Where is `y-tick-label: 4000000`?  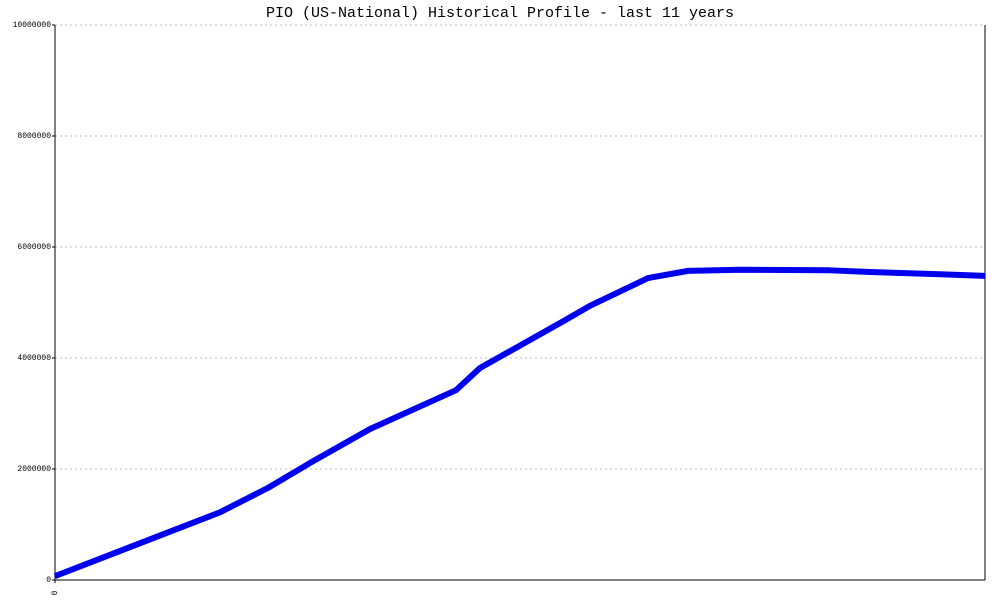
y-tick-label: 4000000 is located at coordinates (34, 358).